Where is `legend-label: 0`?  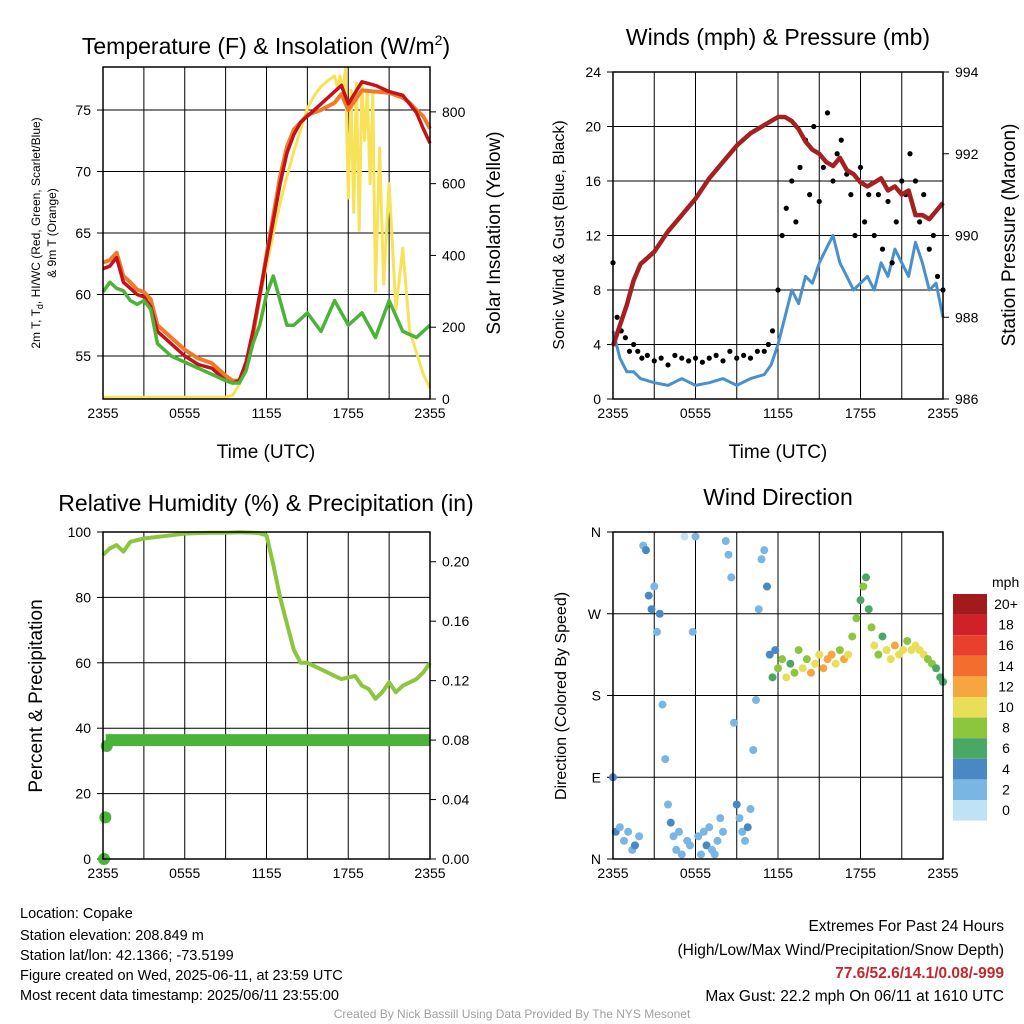 legend-label: 0 is located at coordinates (1006, 810).